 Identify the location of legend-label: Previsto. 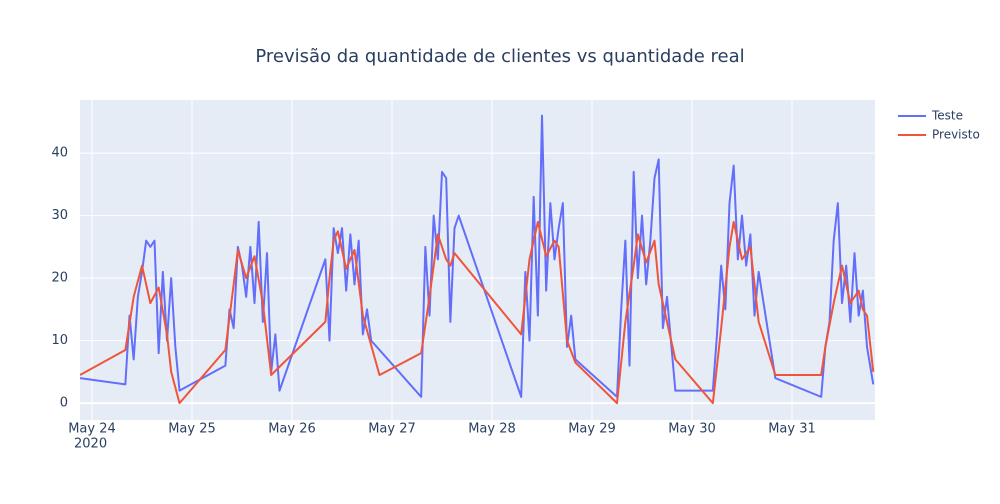
(956, 135).